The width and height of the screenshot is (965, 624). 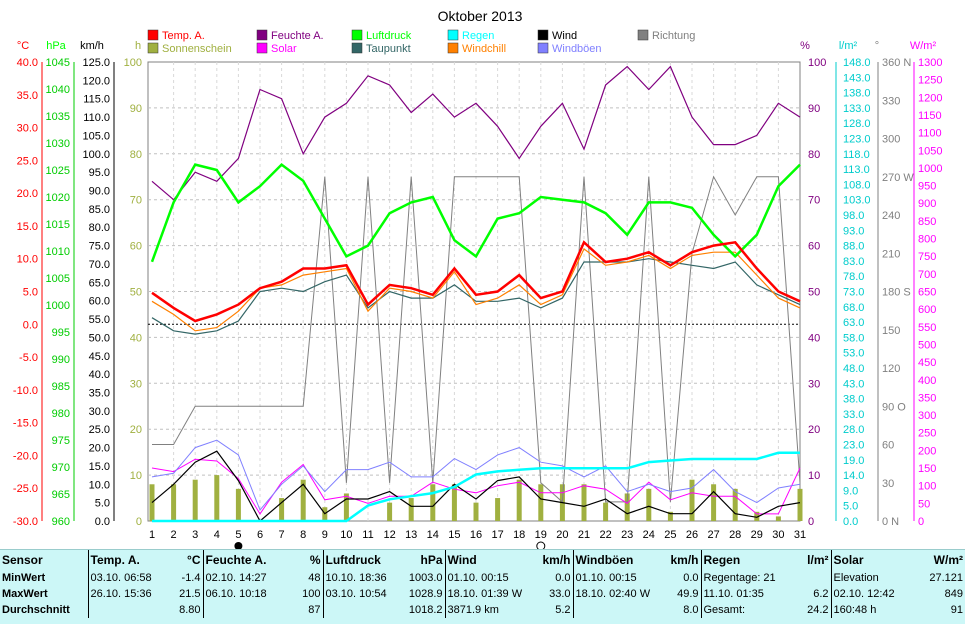 I want to click on stats-cell: 03.10. 06:58, so click(x=122, y=578).